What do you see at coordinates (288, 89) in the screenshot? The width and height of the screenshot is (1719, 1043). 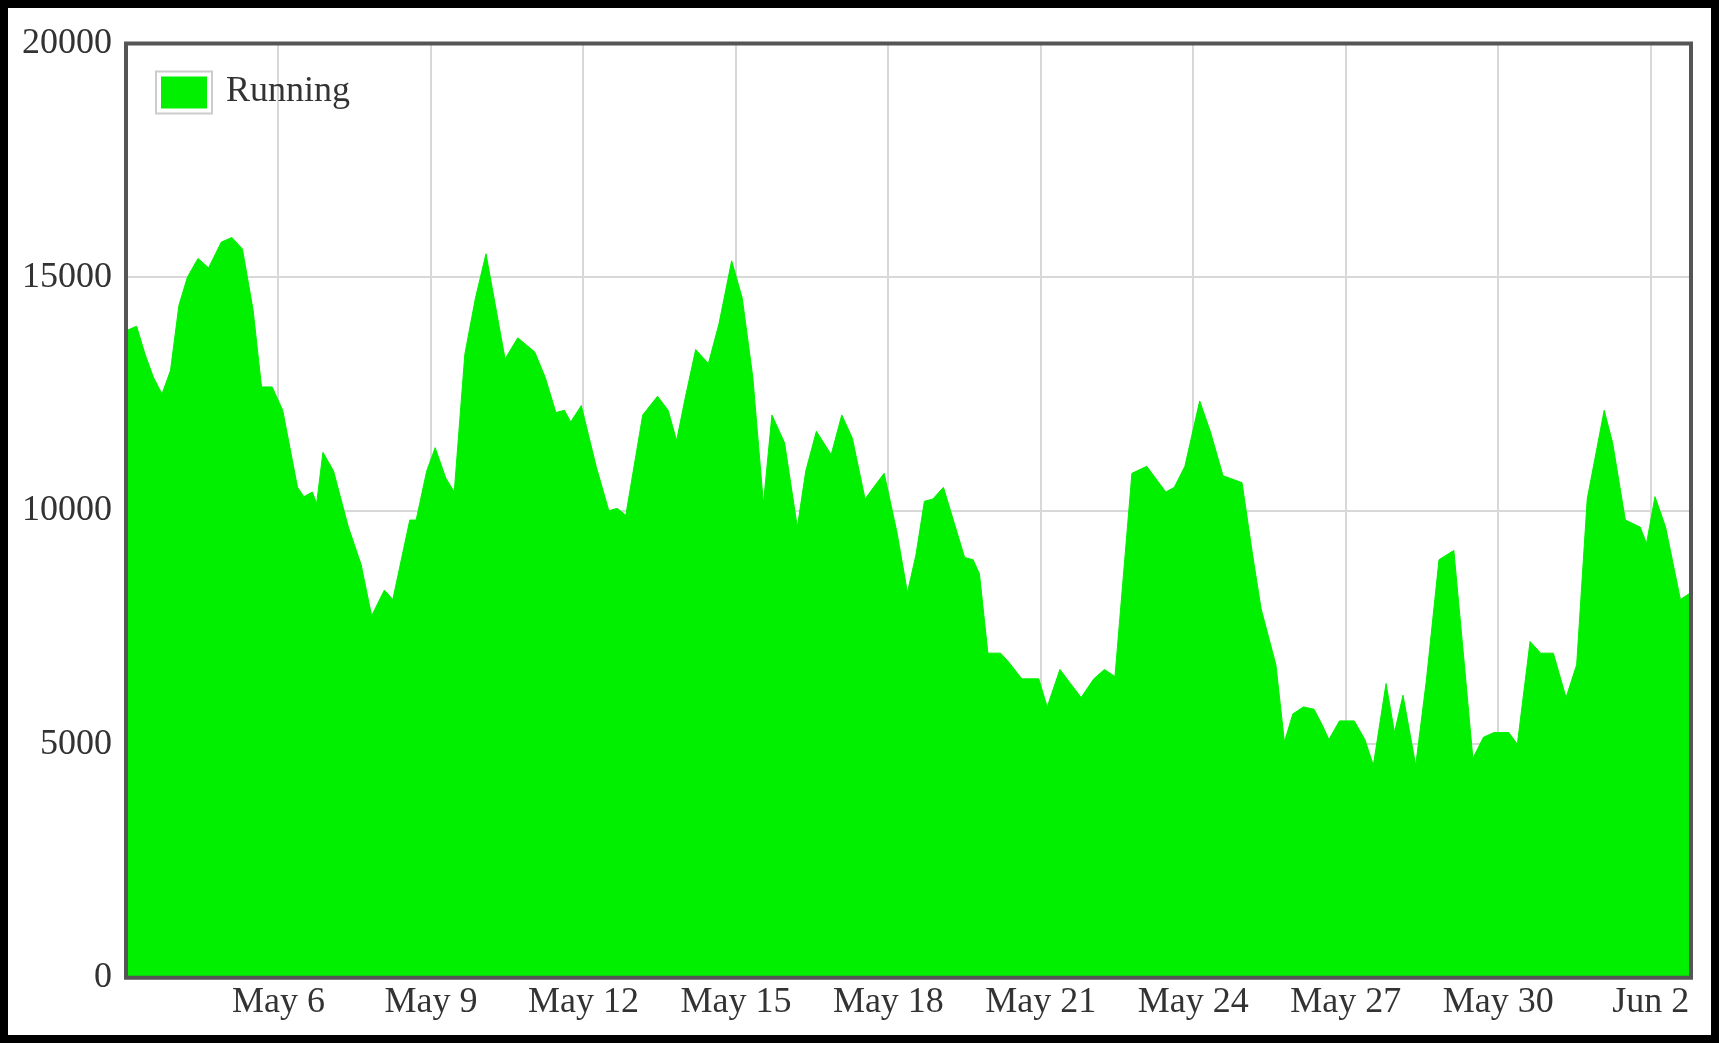 I see `legend-label: Running` at bounding box center [288, 89].